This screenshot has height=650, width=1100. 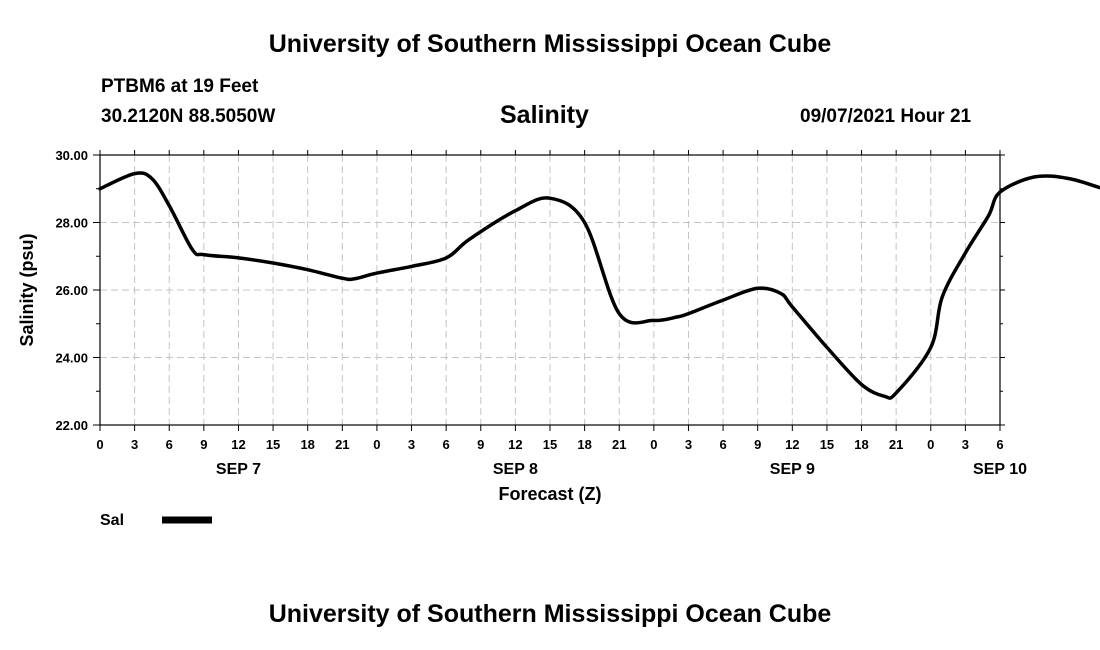 What do you see at coordinates (621, 469) in the screenshot?
I see `day-labels: SEP 7 SEP 8 SEP 9 SEP 10` at bounding box center [621, 469].